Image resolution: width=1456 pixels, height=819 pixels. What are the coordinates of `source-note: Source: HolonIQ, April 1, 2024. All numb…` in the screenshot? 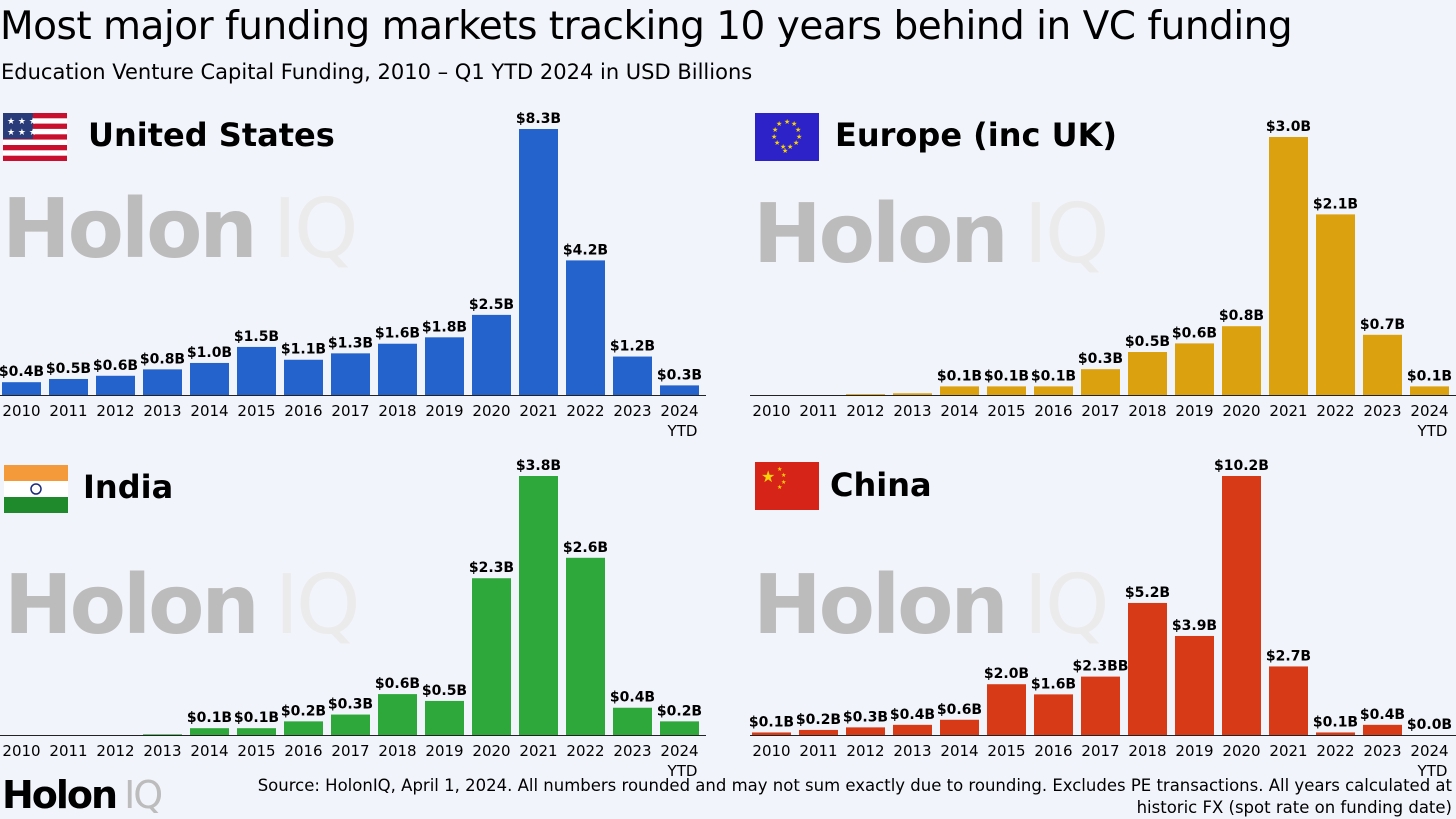 It's located at (854, 796).